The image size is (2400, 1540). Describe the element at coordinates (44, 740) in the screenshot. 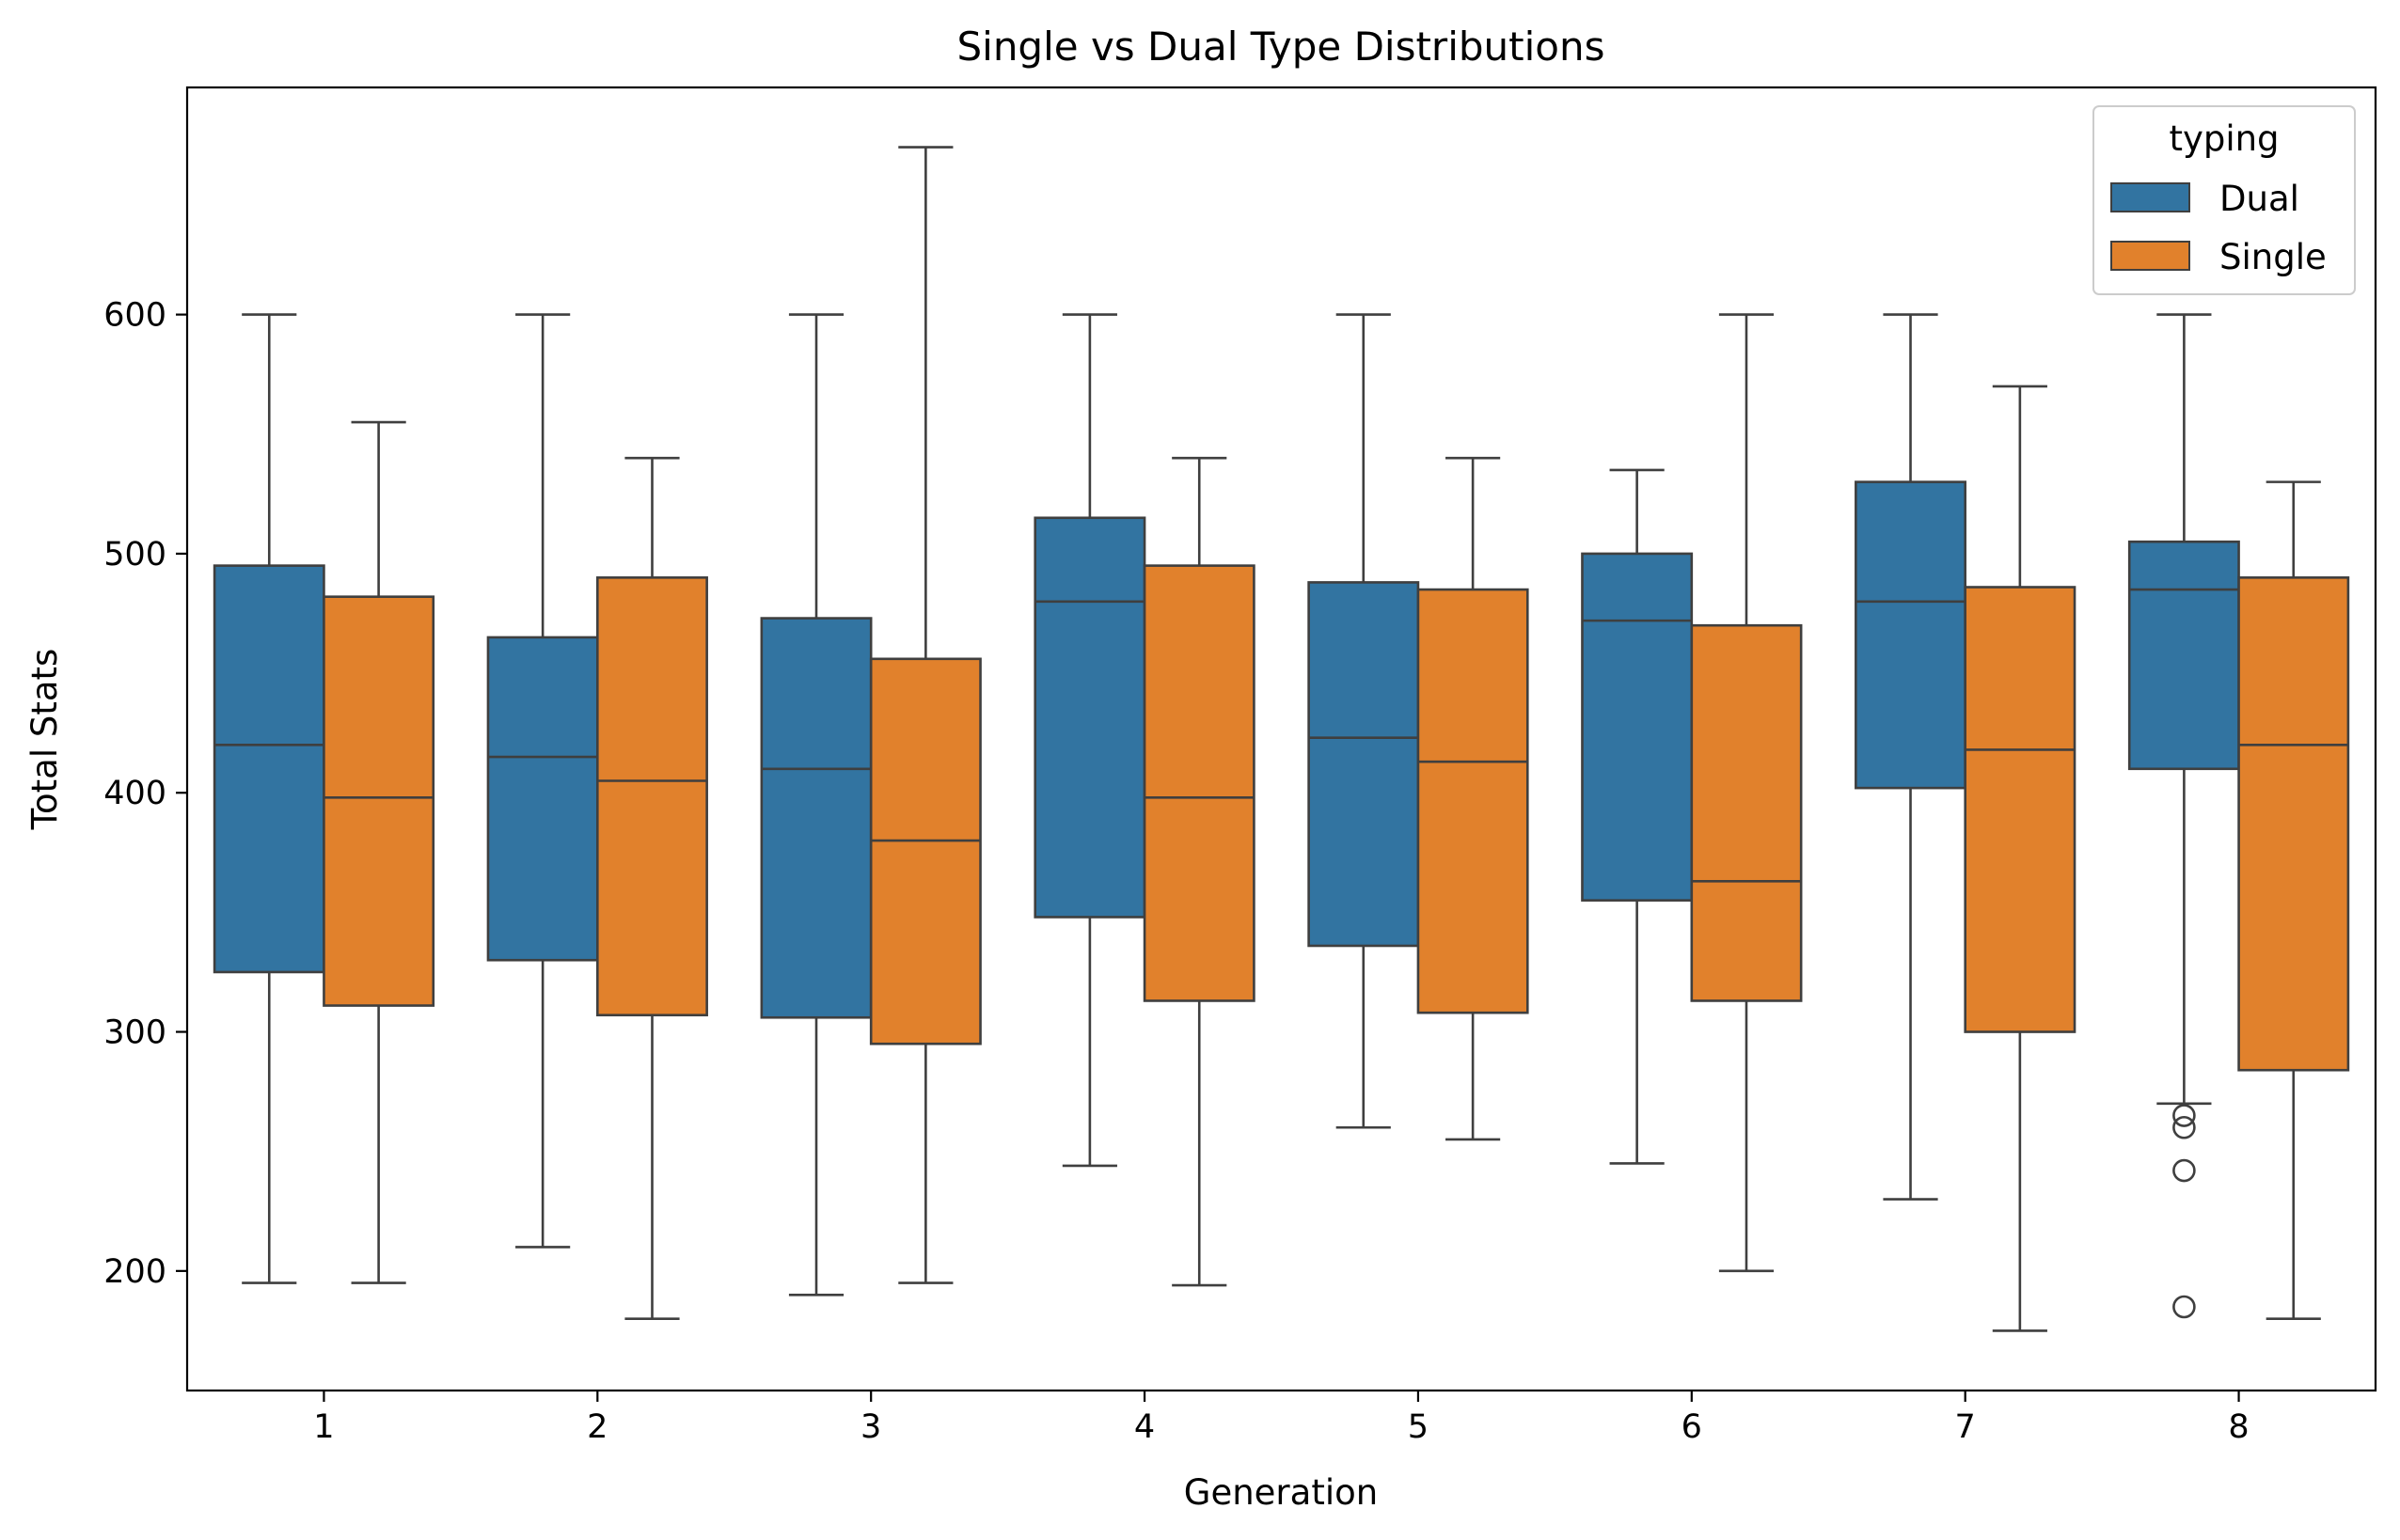

I see `y-axis-label: Total Stats` at that location.